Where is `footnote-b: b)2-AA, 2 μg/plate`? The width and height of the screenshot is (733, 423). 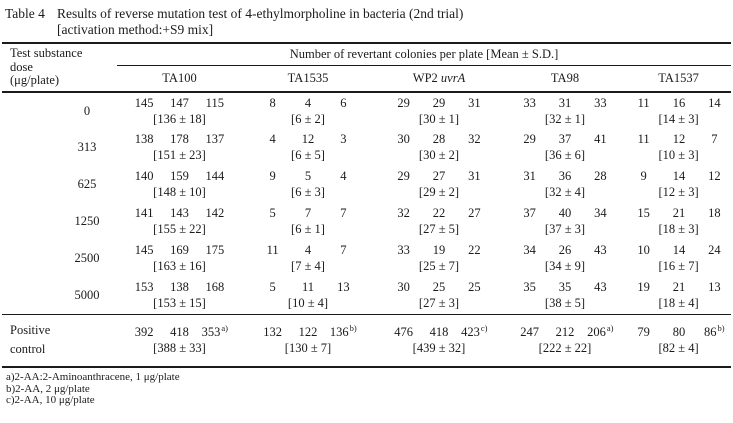
footnote-b: b)2-AA, 2 μg/plate is located at coordinates (48, 388).